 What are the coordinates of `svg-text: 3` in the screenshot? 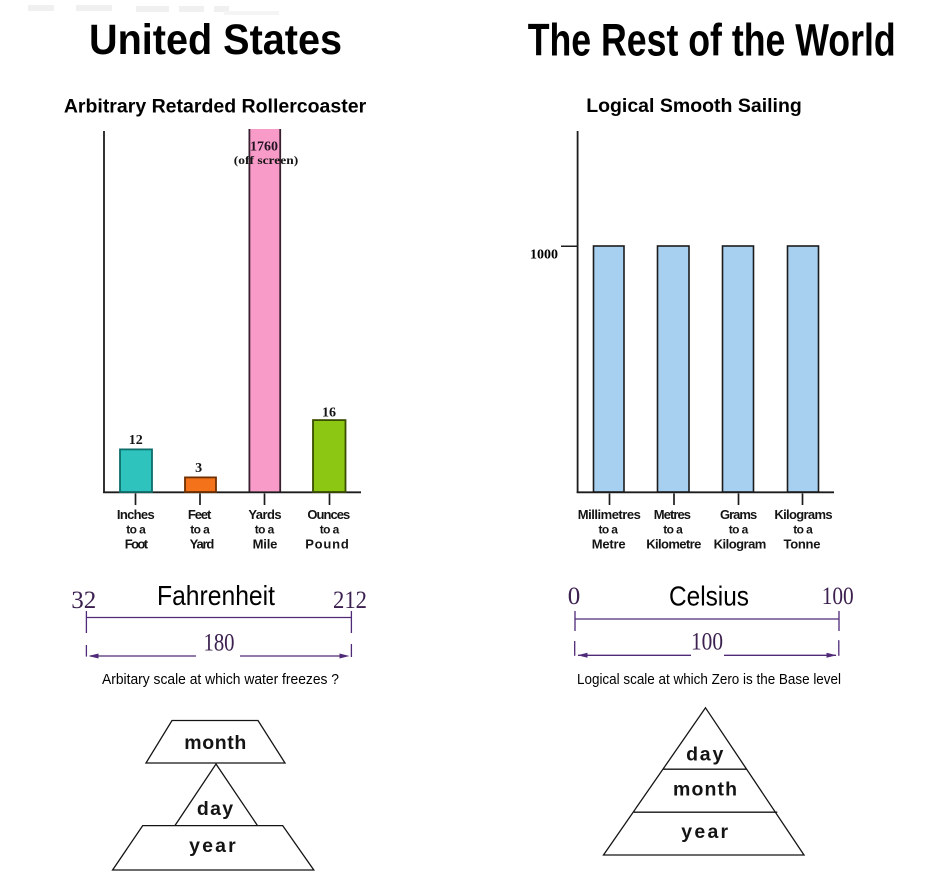 It's located at (198, 468).